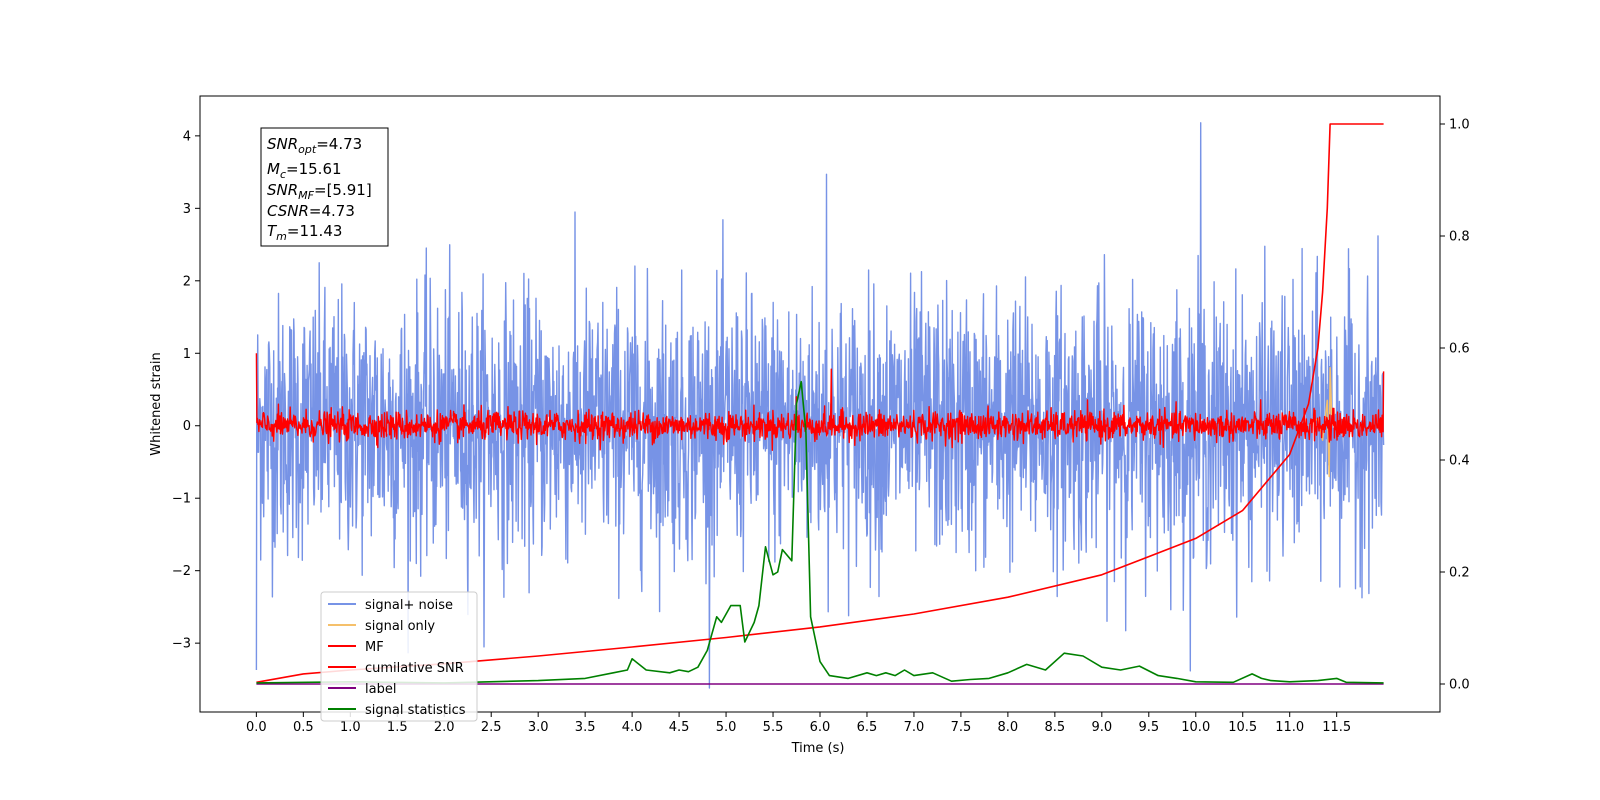  I want to click on legend-frame, so click(399, 656).